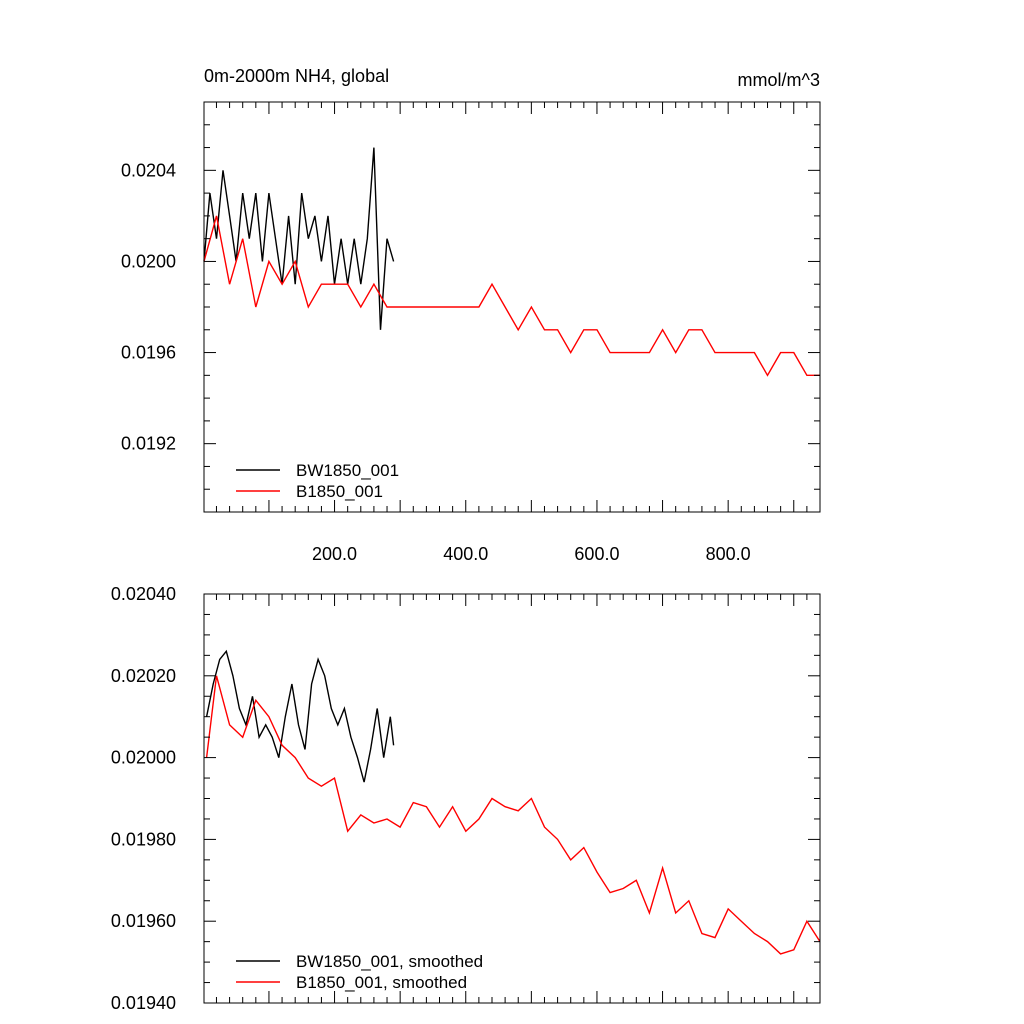 The image size is (1024, 1024). I want to click on units-label: mmol/m^3, so click(779, 80).